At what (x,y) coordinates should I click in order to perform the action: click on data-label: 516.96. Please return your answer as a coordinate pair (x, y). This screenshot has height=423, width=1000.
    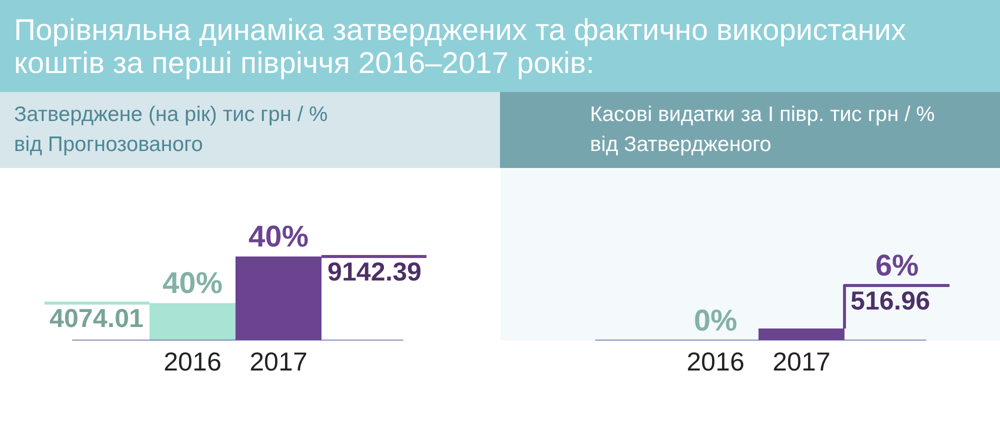
    Looking at the image, I should click on (890, 301).